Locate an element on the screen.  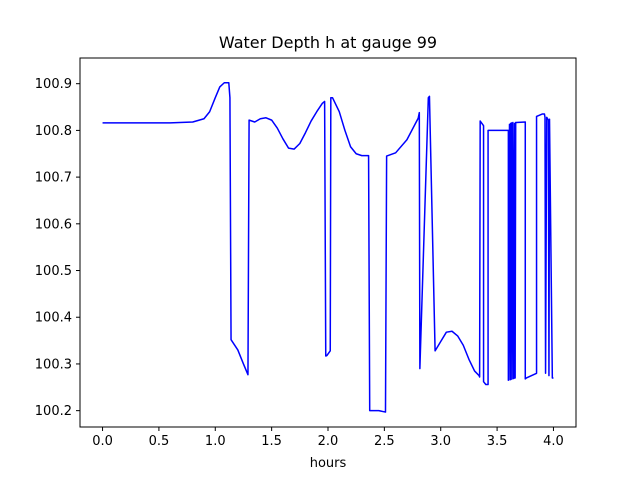
y-tick-label: 100.9 is located at coordinates (53, 84).